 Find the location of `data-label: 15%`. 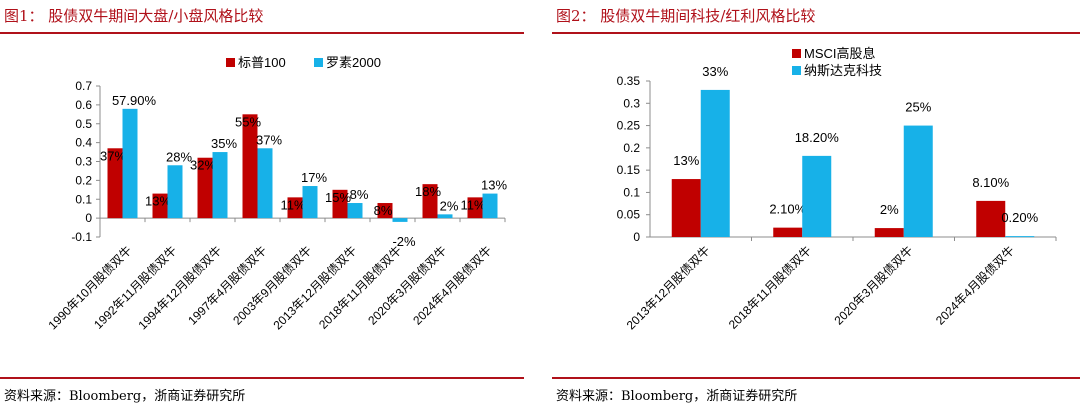

data-label: 15% is located at coordinates (338, 197).